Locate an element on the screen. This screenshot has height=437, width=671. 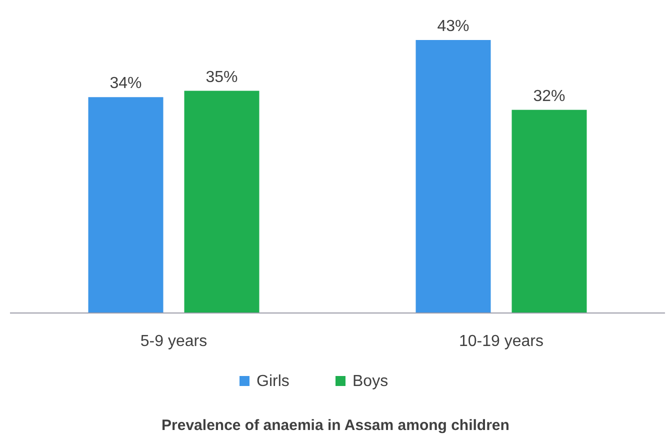
x-tick-label: 10-19 years is located at coordinates (501, 341).